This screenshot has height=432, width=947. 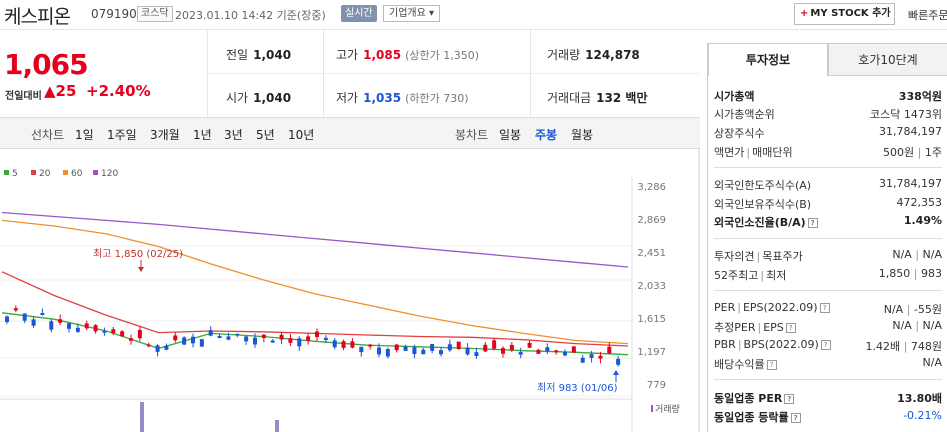 What do you see at coordinates (407, 54) in the screenshot?
I see `quote-high: 고가 1,085 (상한가 1,350)` at bounding box center [407, 54].